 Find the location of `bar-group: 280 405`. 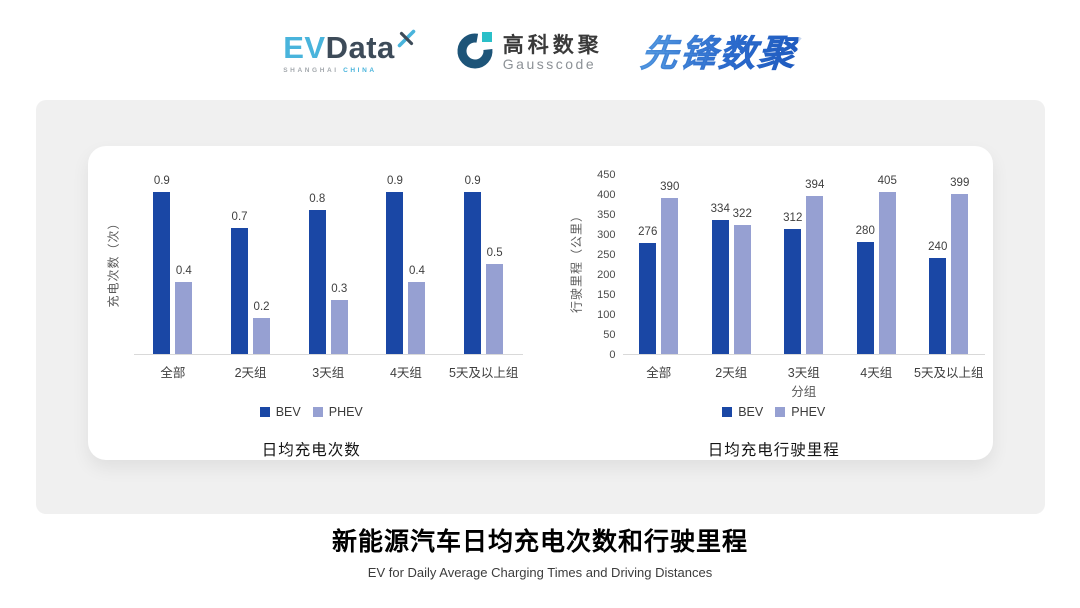

bar-group: 280 405 is located at coordinates (876, 264).